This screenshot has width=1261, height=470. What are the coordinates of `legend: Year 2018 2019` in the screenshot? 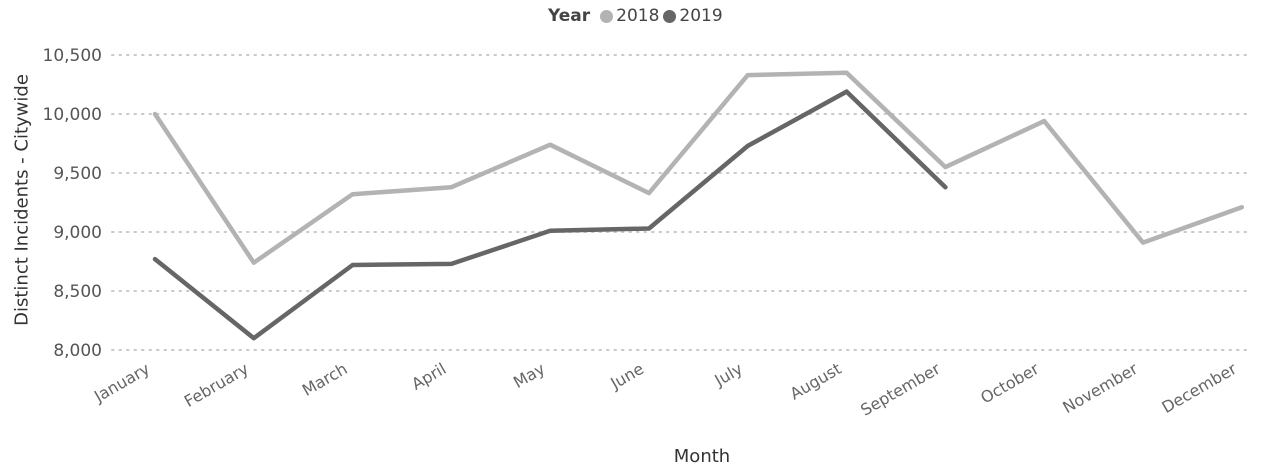 It's located at (637, 16).